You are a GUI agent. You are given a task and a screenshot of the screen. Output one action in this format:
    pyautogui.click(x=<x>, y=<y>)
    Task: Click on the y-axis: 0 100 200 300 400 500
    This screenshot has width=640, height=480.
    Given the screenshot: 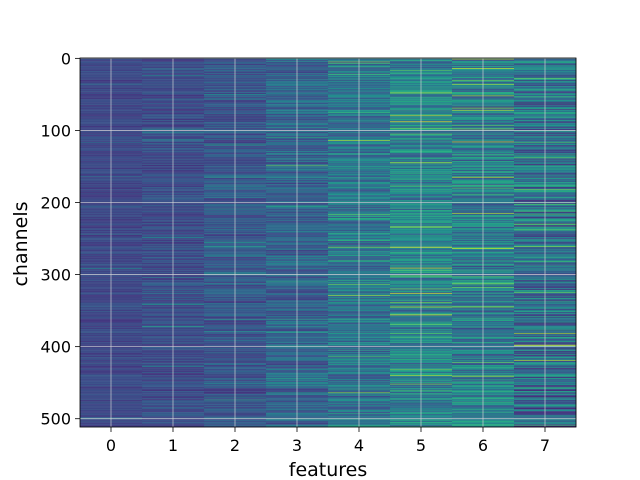 What is the action you would take?
    pyautogui.click(x=60, y=239)
    